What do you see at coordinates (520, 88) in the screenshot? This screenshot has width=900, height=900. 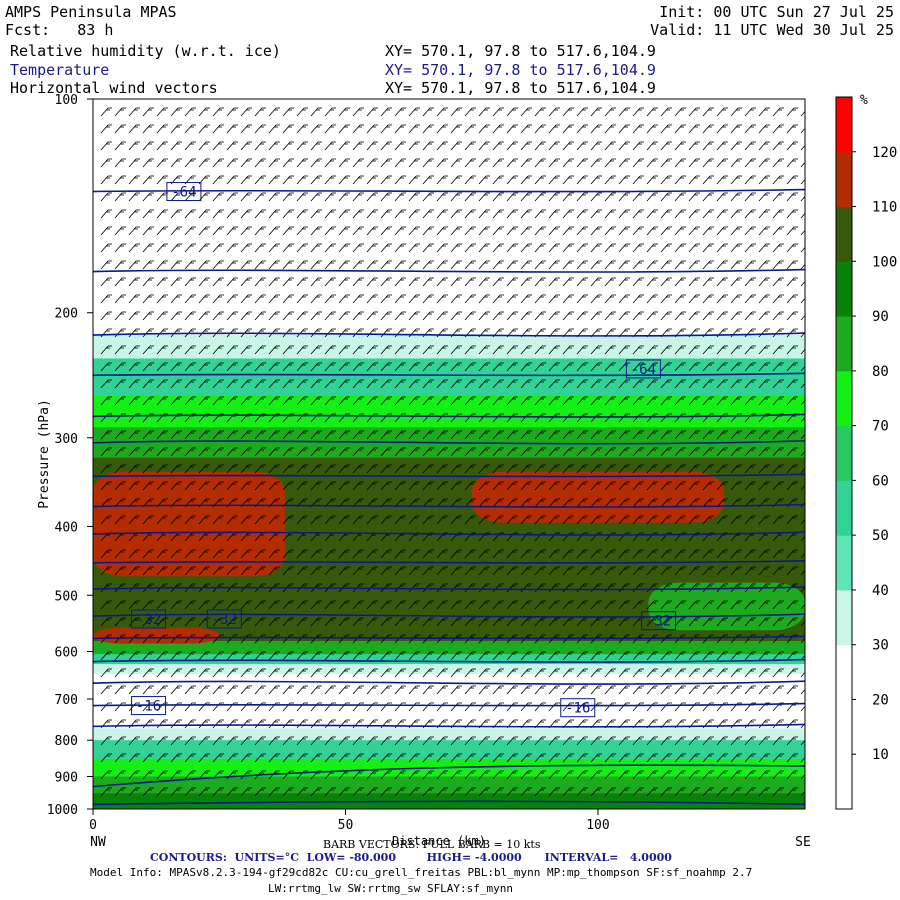 I see `field-3-xy: XY= 570.1, 97.8 to 517.6,104.9` at bounding box center [520, 88].